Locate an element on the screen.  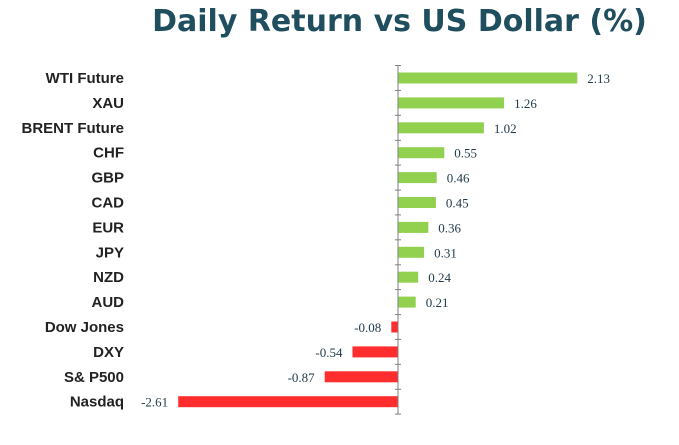
category-label: S& P500 is located at coordinates (94, 377).